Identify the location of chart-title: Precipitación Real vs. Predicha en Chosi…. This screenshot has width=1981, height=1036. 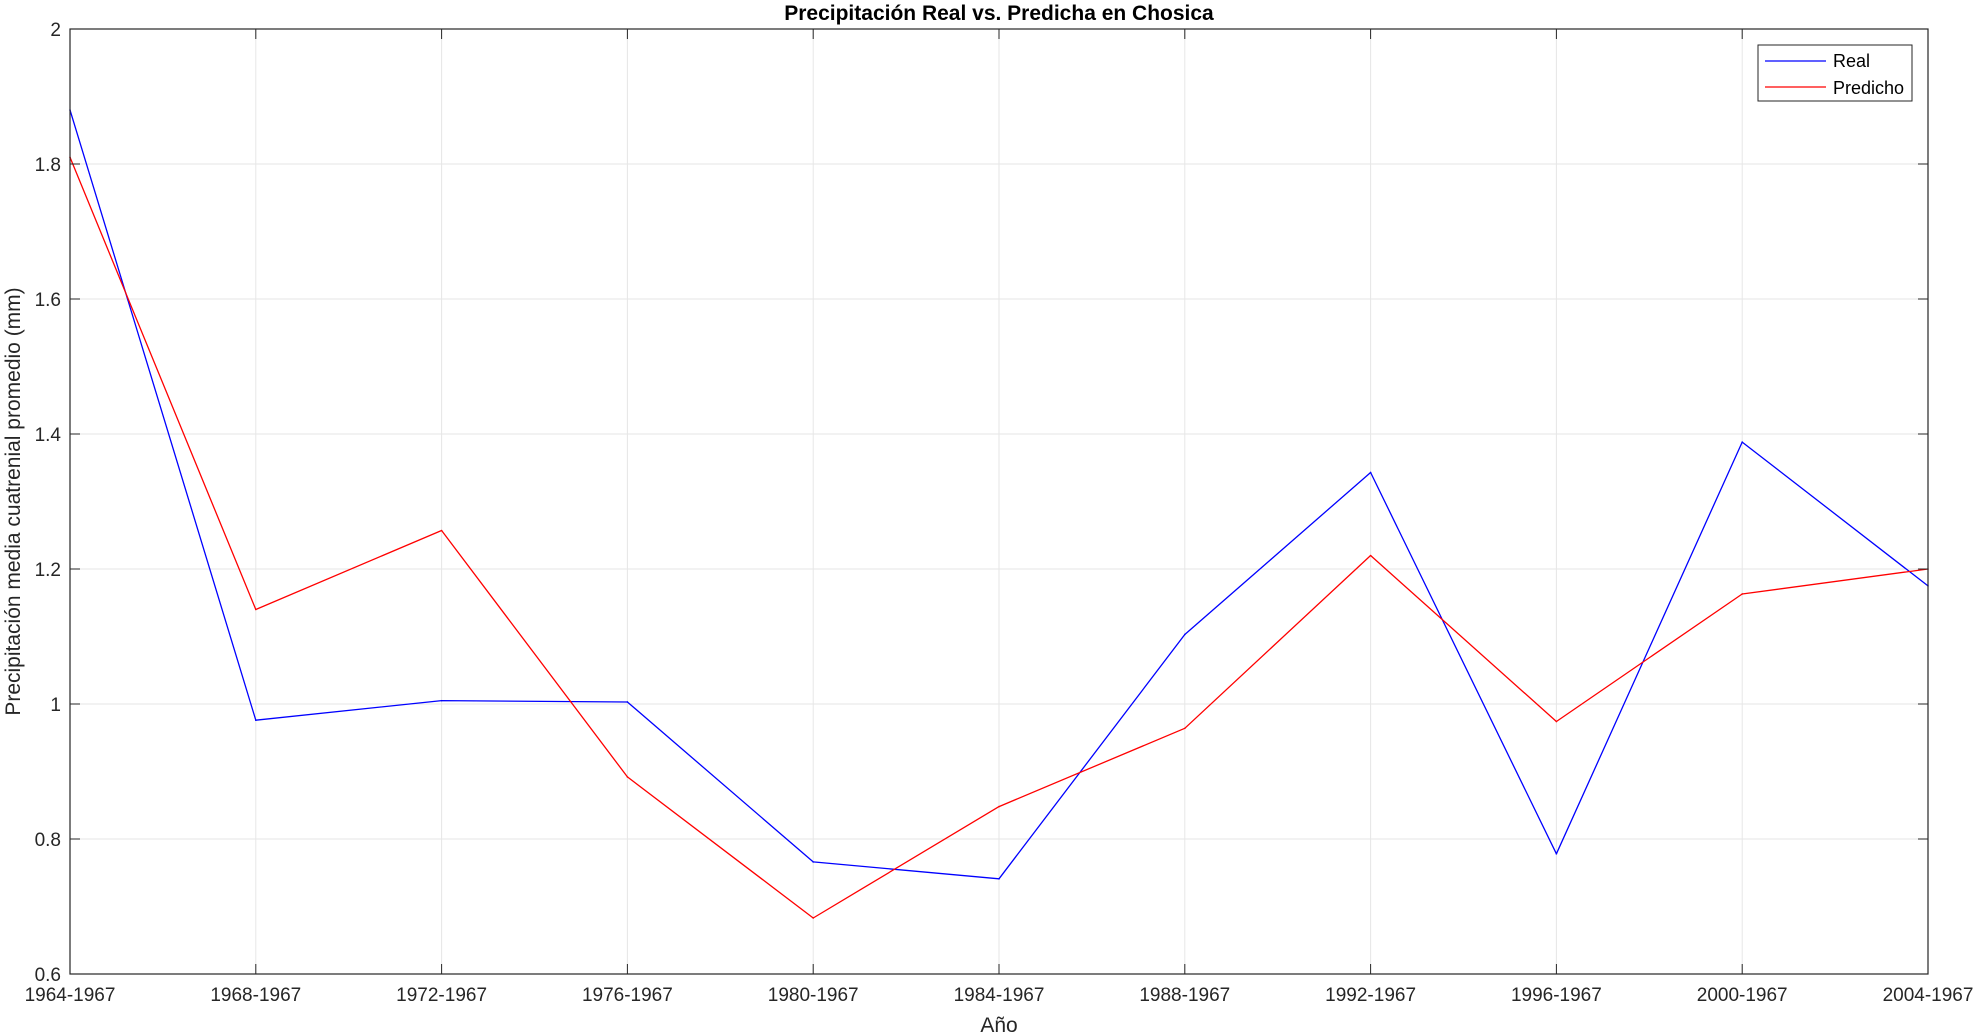
(999, 13).